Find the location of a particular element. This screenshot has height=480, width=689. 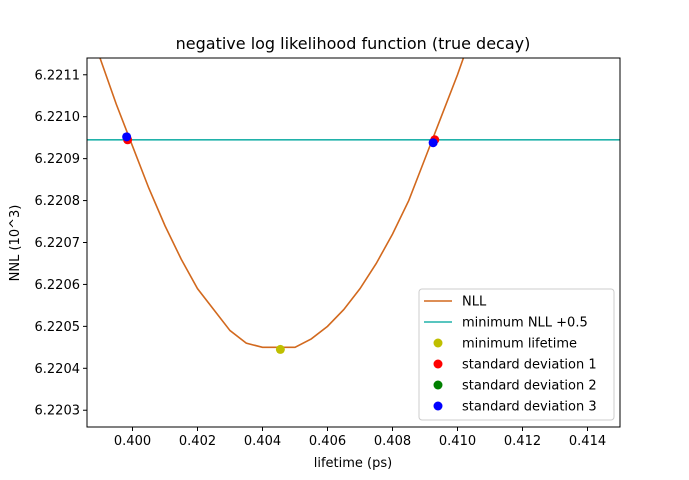

legend-label: standard deviation 2 is located at coordinates (529, 386).